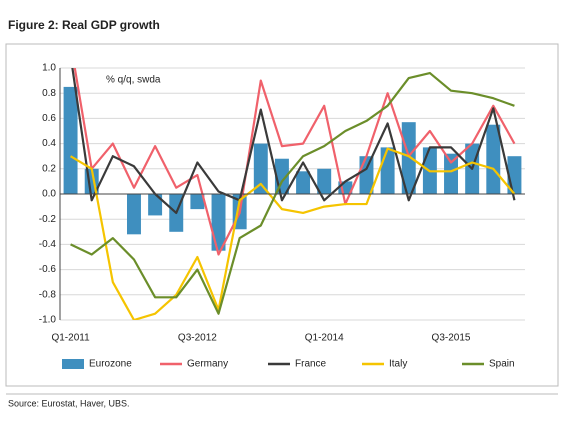 The image size is (564, 423). I want to click on y-tick-label: -0.8, so click(48, 294).